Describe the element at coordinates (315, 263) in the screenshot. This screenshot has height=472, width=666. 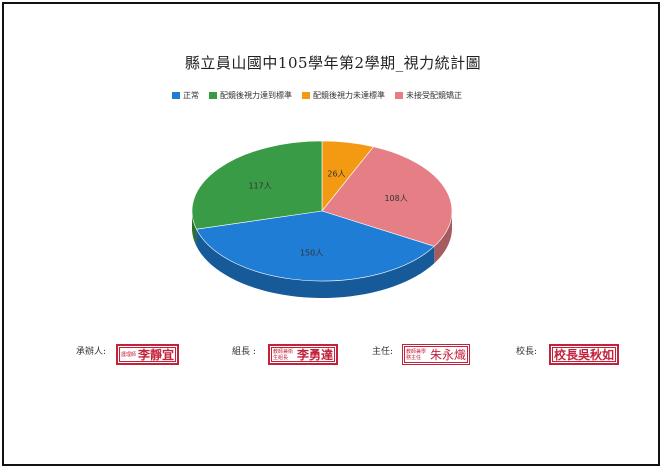
I see `pie-side-normal` at that location.